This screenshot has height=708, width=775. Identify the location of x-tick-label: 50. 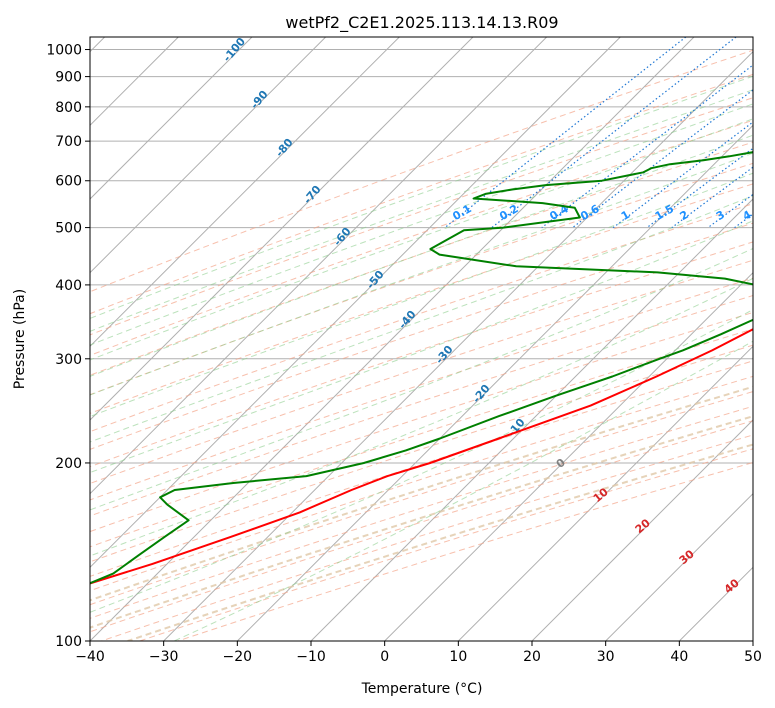
(753, 657).